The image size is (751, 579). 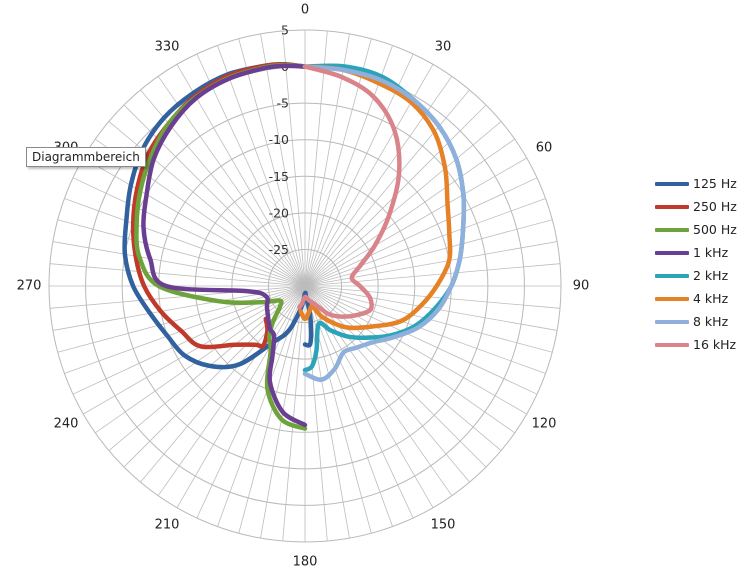 I want to click on radial-labels: 50-5-10-15-20-25, so click(x=279, y=140).